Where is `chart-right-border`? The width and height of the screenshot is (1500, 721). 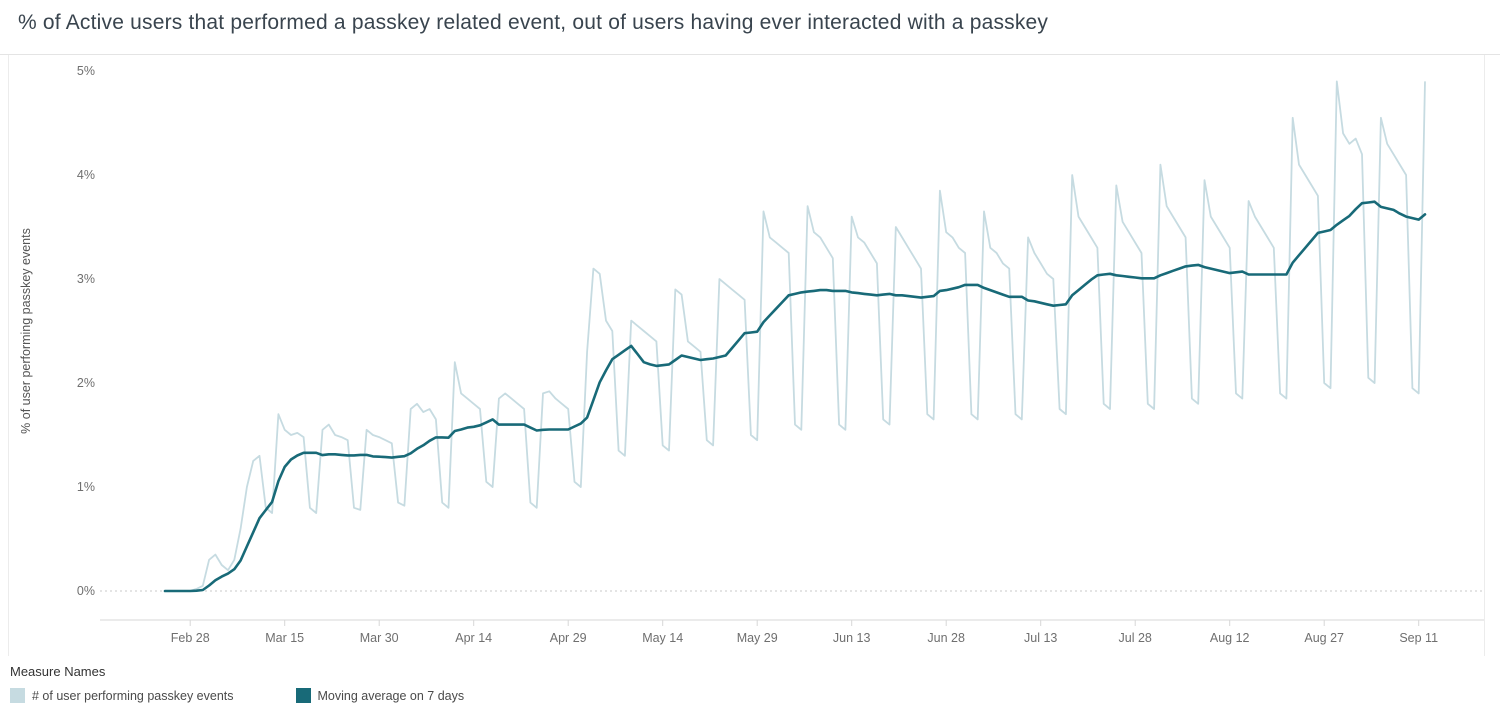 chart-right-border is located at coordinates (1484, 355).